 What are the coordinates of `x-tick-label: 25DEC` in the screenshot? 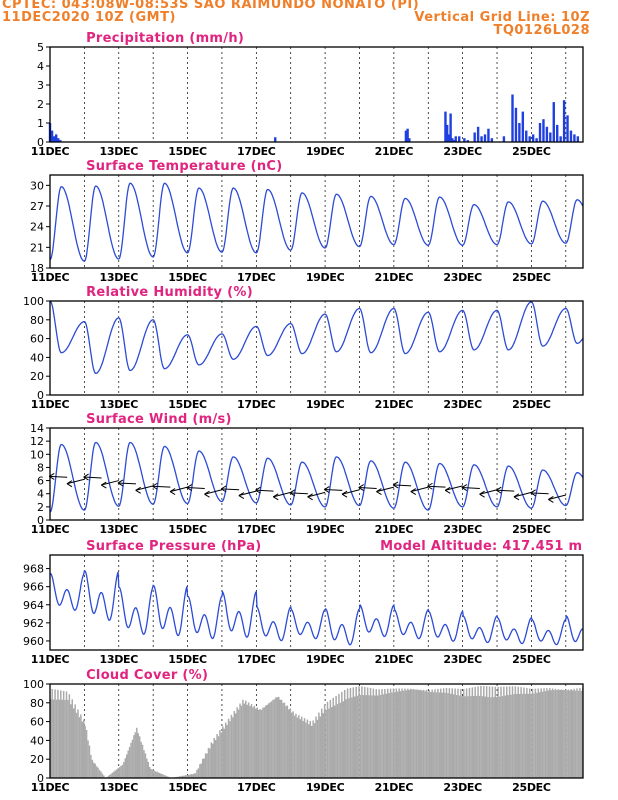 It's located at (531, 787).